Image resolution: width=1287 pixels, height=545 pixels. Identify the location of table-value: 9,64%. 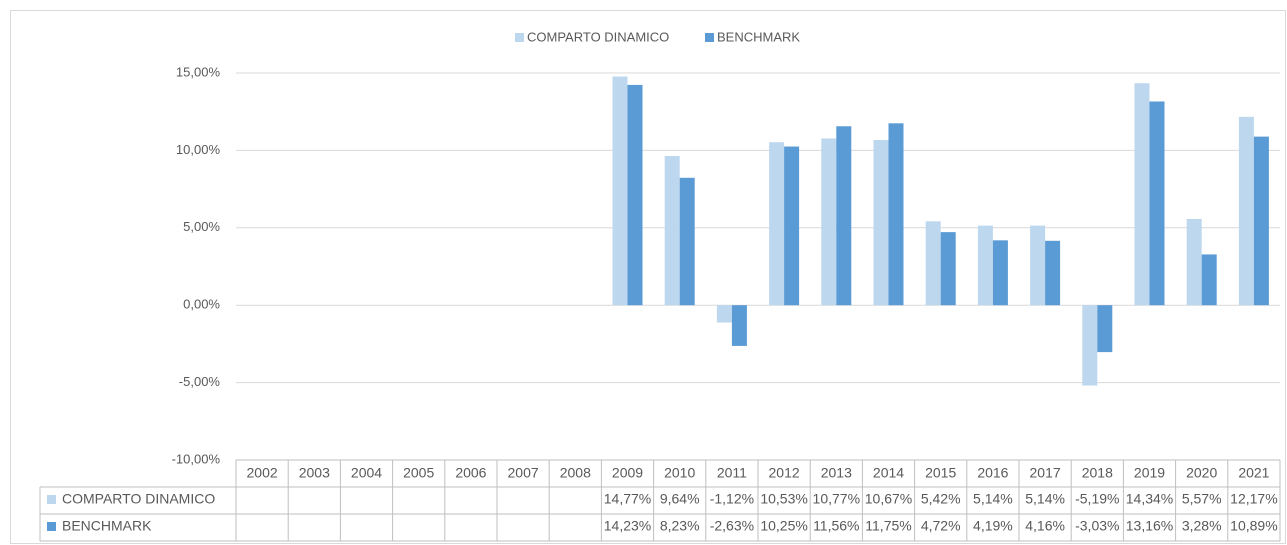
(680, 499).